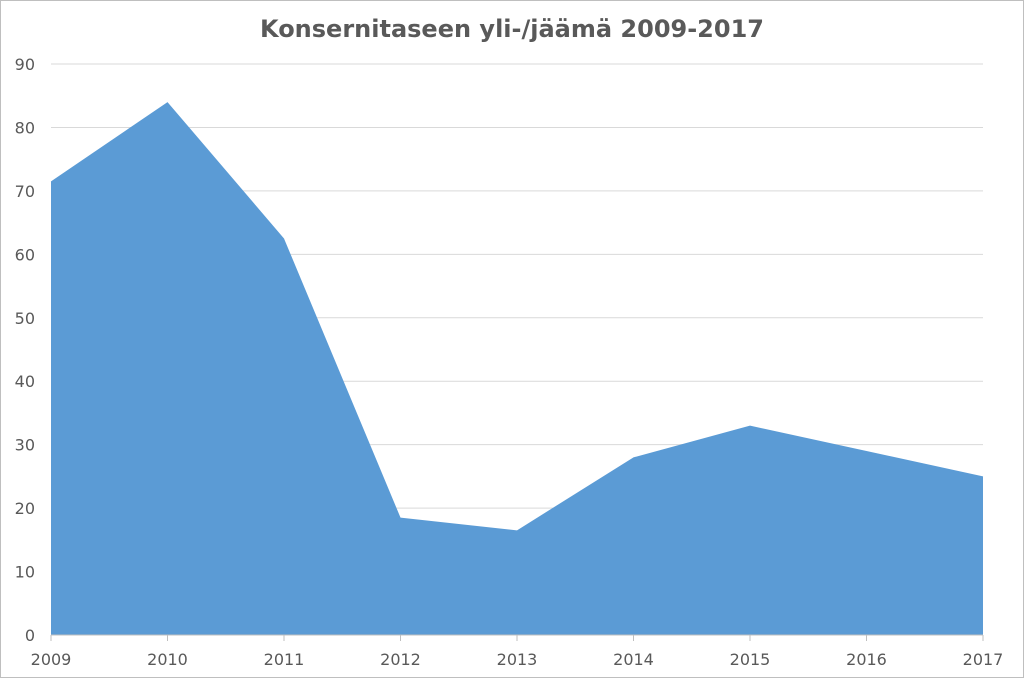 This screenshot has height=678, width=1024. What do you see at coordinates (25, 381) in the screenshot?
I see `y-tick-label: 40` at bounding box center [25, 381].